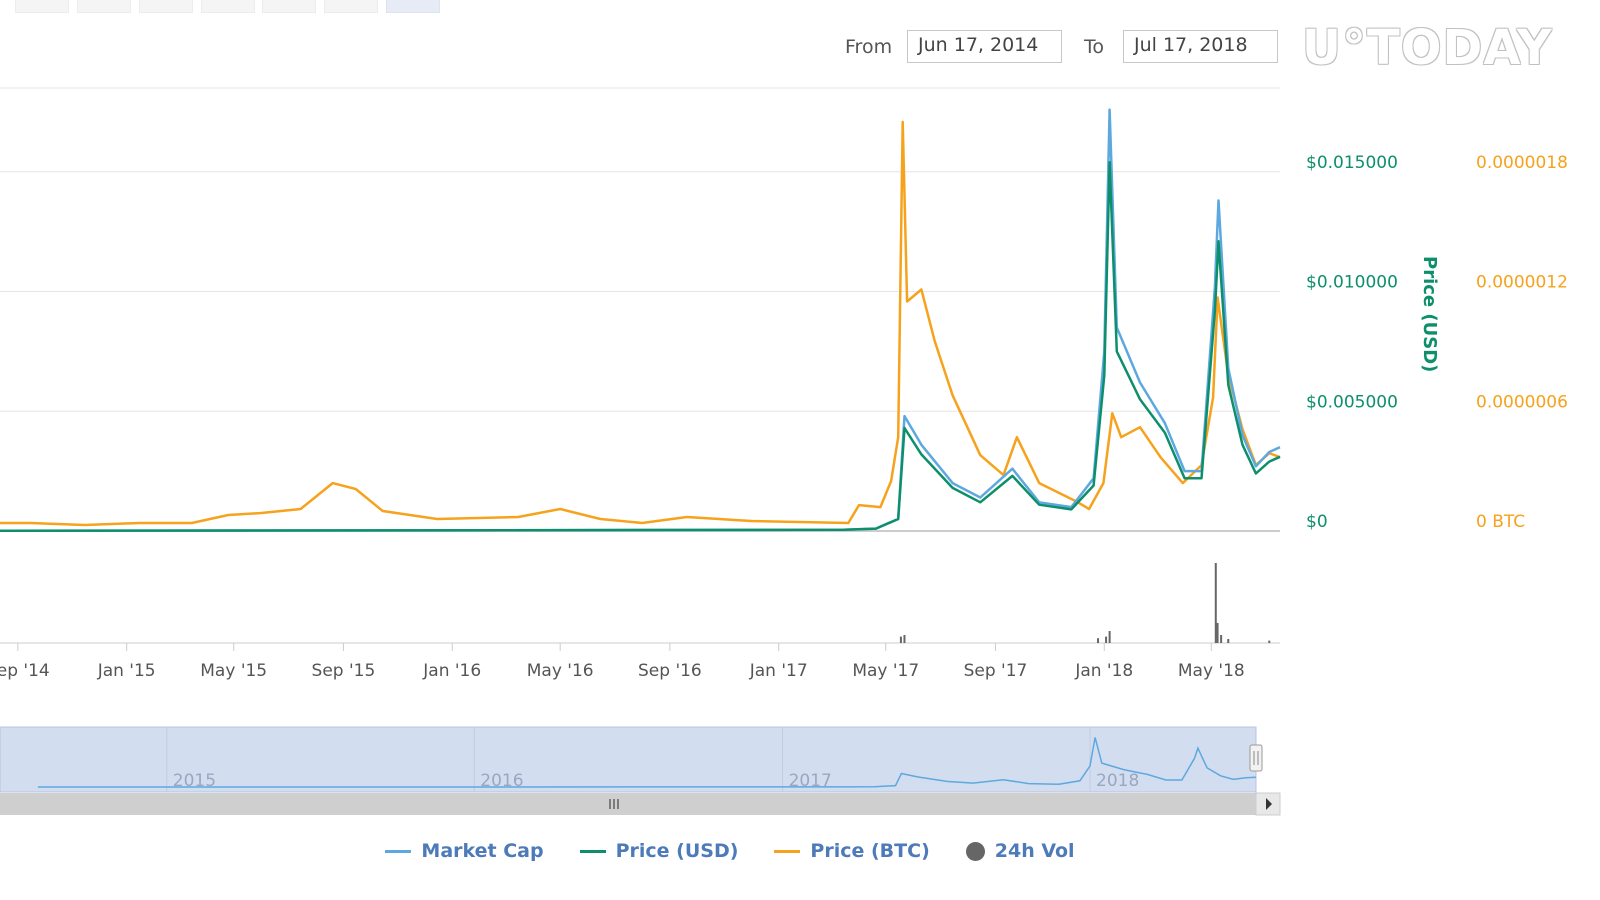 The height and width of the screenshot is (900, 1600). Describe the element at coordinates (984, 46) in the screenshot. I see `from-date-input: Jun 17, 2014` at that location.